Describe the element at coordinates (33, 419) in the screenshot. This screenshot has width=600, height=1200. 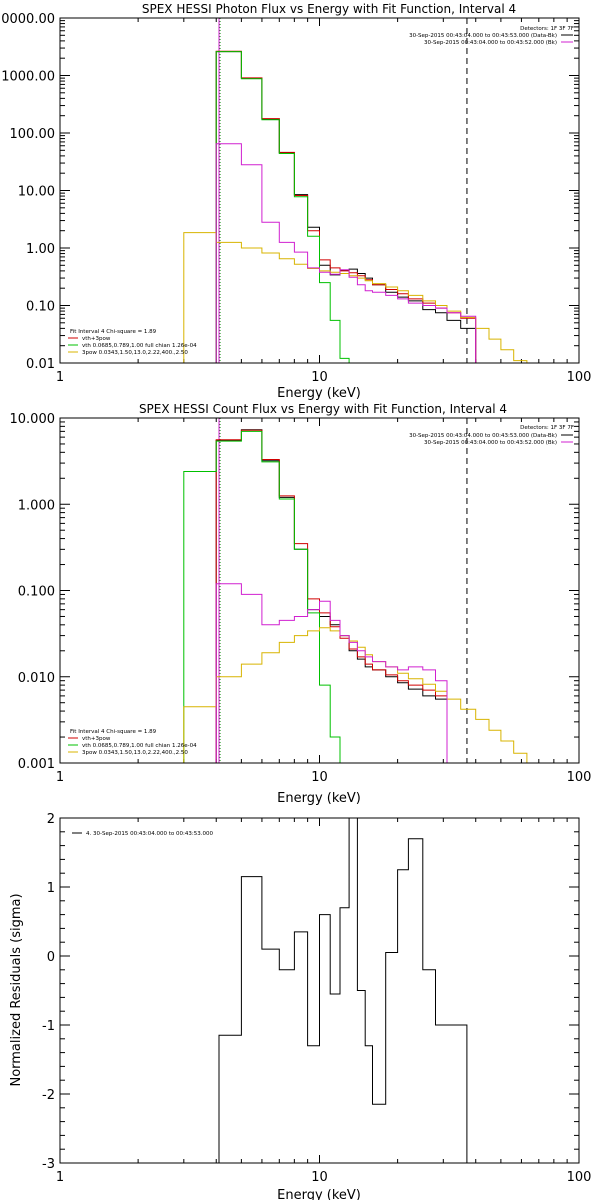
I see `count-y-tick-label: 10.000` at that location.